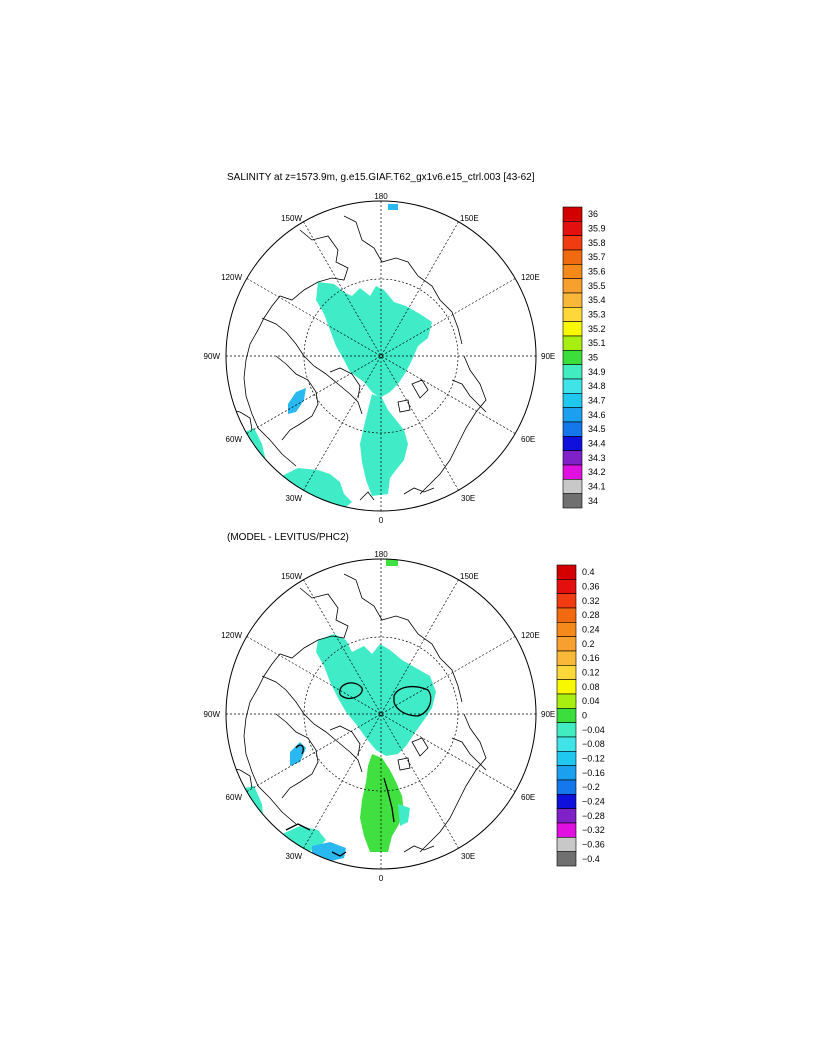 The image size is (818, 1055). Describe the element at coordinates (548, 356) in the screenshot. I see `lon-label: 90E` at that location.